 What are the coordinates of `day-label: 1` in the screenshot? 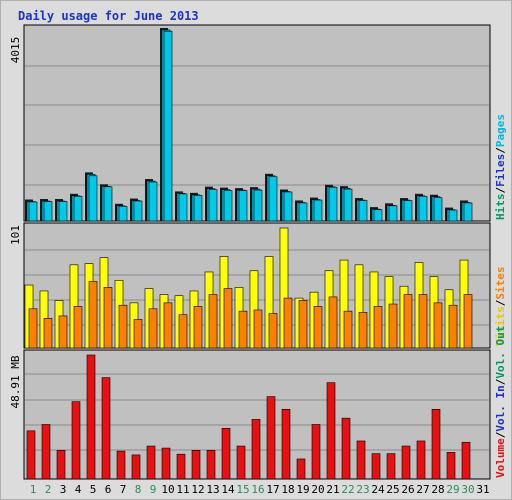 It's located at (33, 489).